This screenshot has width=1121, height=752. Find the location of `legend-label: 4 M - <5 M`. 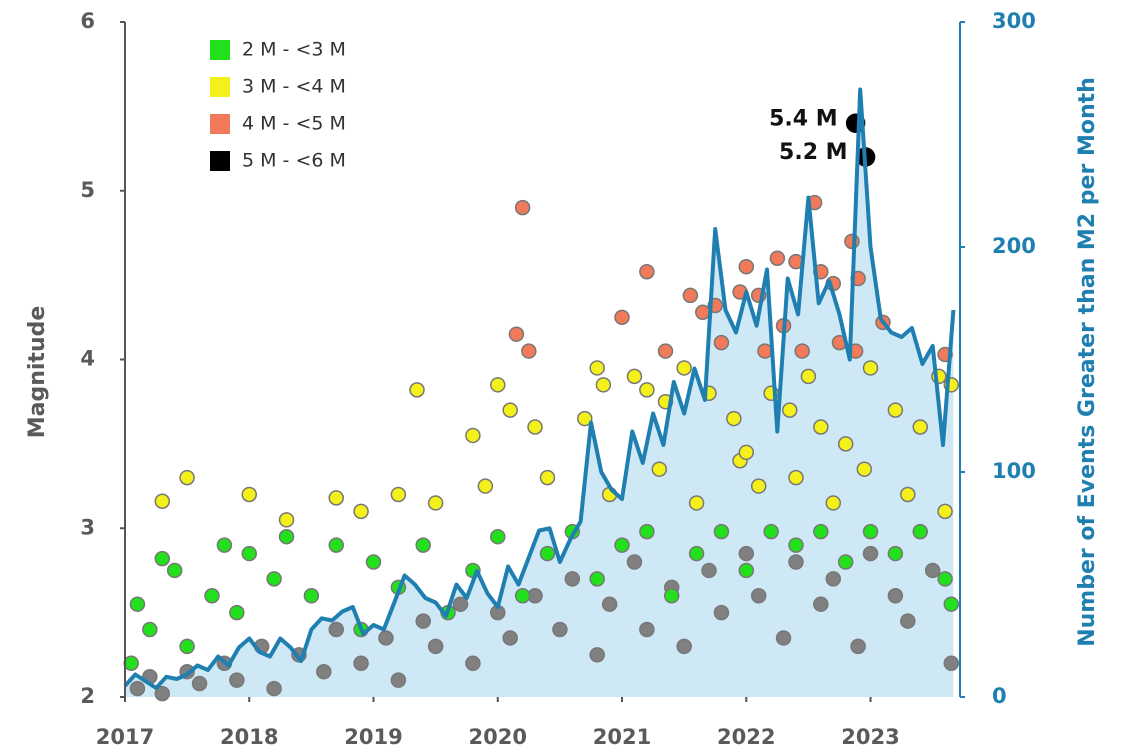

legend-label: 4 M - <5 M is located at coordinates (294, 124).